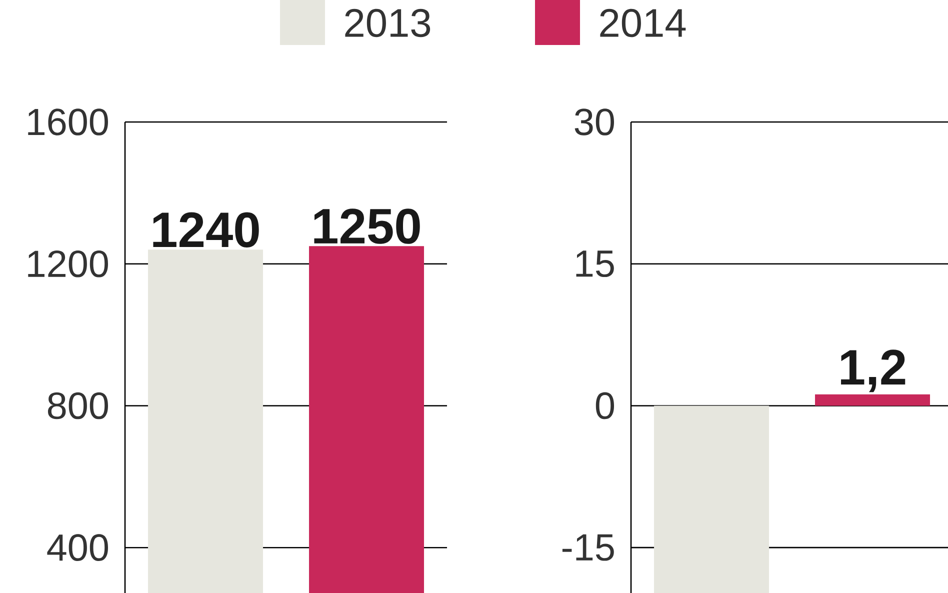 The width and height of the screenshot is (948, 593). Describe the element at coordinates (68, 122) in the screenshot. I see `y-tick-label: 1600` at that location.